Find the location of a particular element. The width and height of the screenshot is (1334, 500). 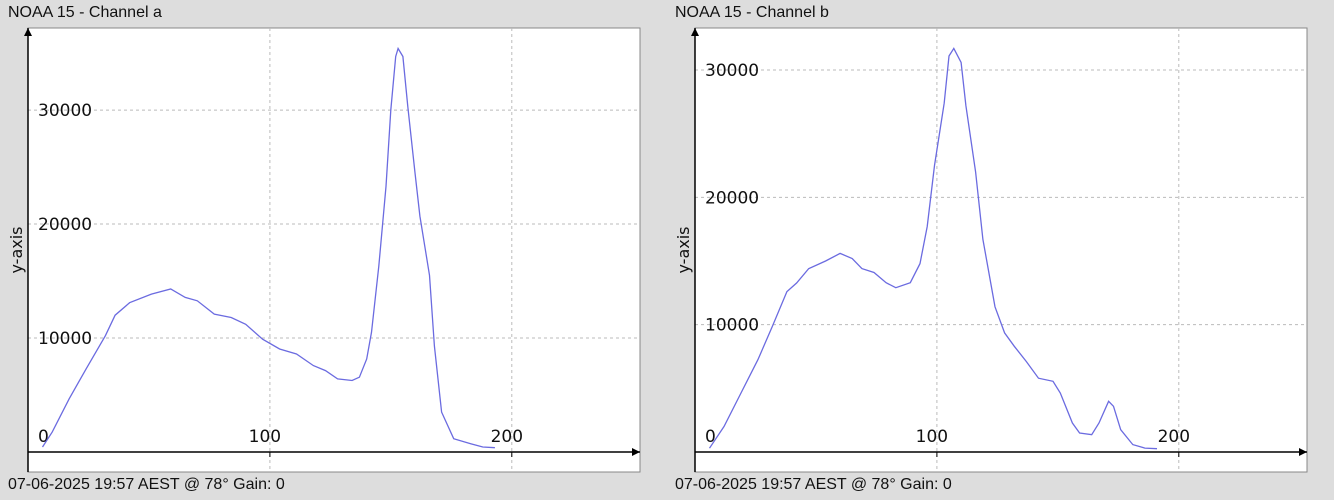

chart-title: NOAA 15 - Channel b is located at coordinates (752, 12).